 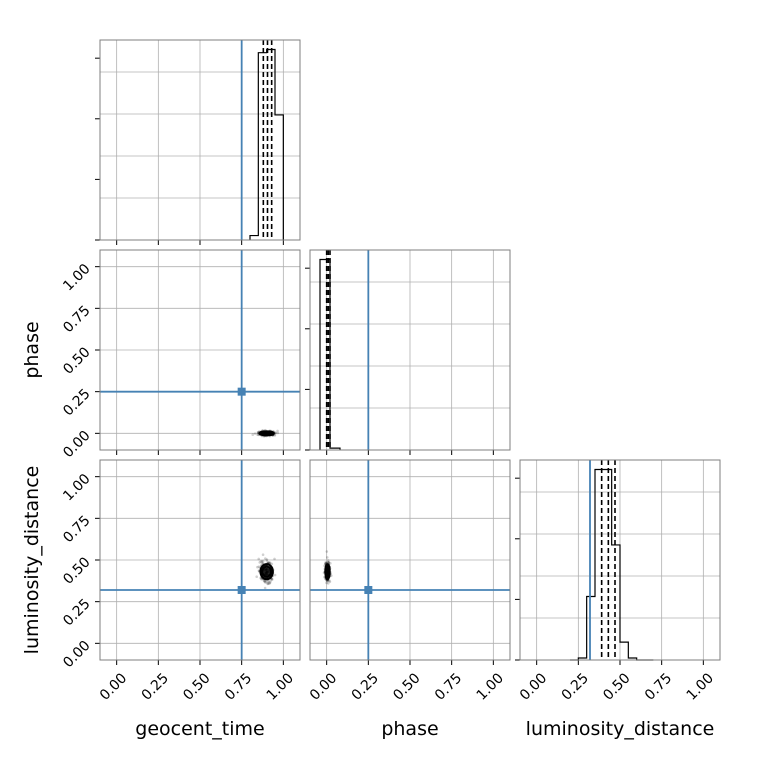 I want to click on histogram-geocent-time, so click(x=266, y=144).